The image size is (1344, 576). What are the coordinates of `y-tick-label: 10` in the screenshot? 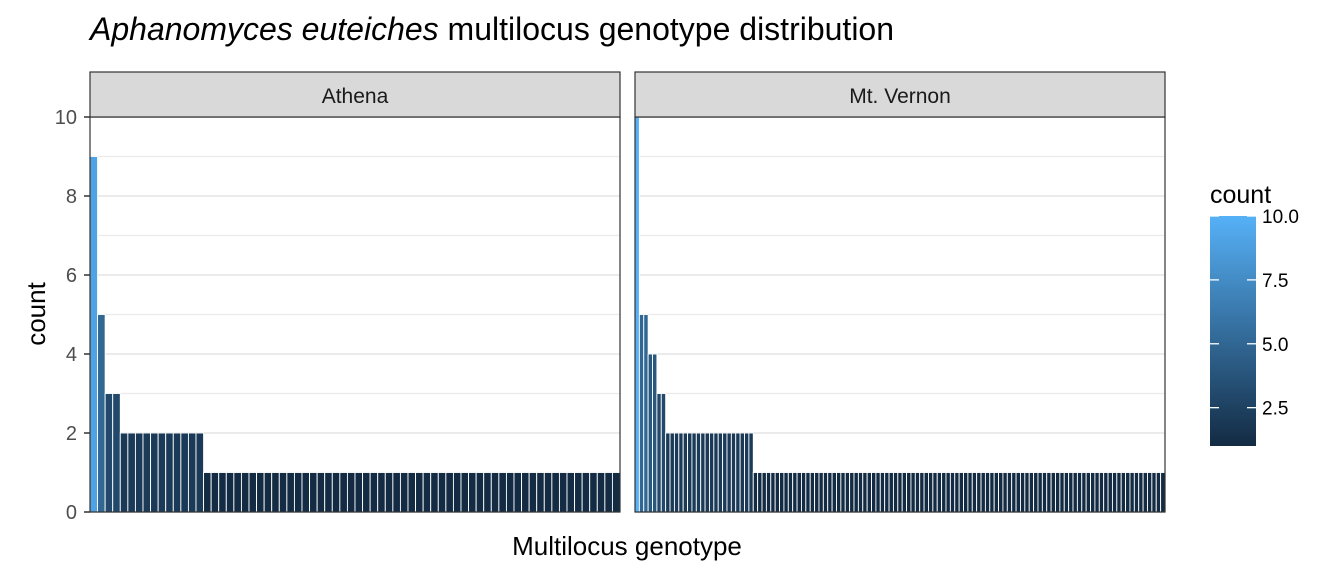 It's located at (66, 118).